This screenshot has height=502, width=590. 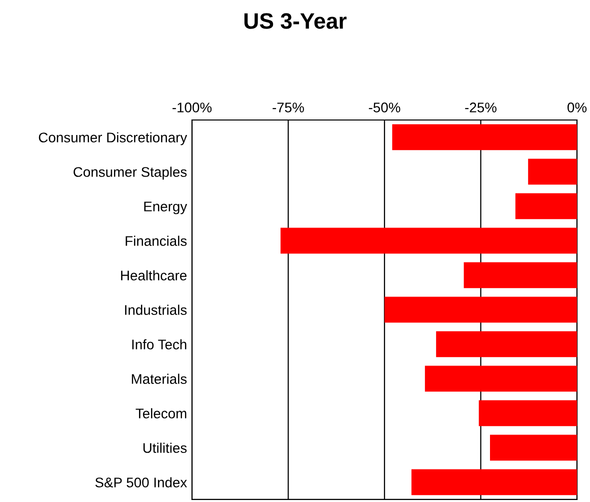 What do you see at coordinates (154, 275) in the screenshot?
I see `y-tick-label: Healthcare` at bounding box center [154, 275].